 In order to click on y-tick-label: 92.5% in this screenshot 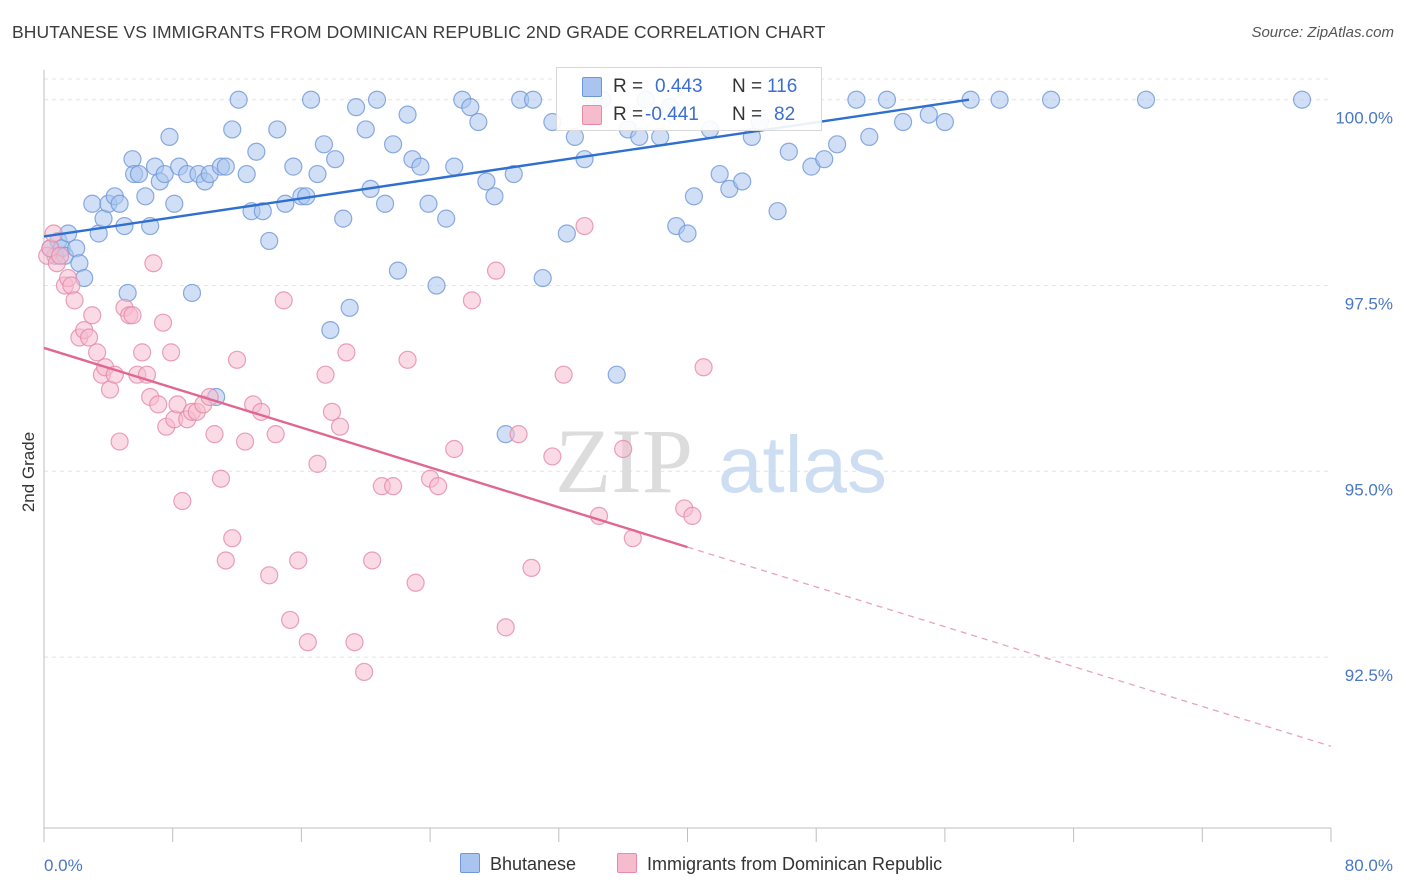, I will do `click(1369, 675)`.